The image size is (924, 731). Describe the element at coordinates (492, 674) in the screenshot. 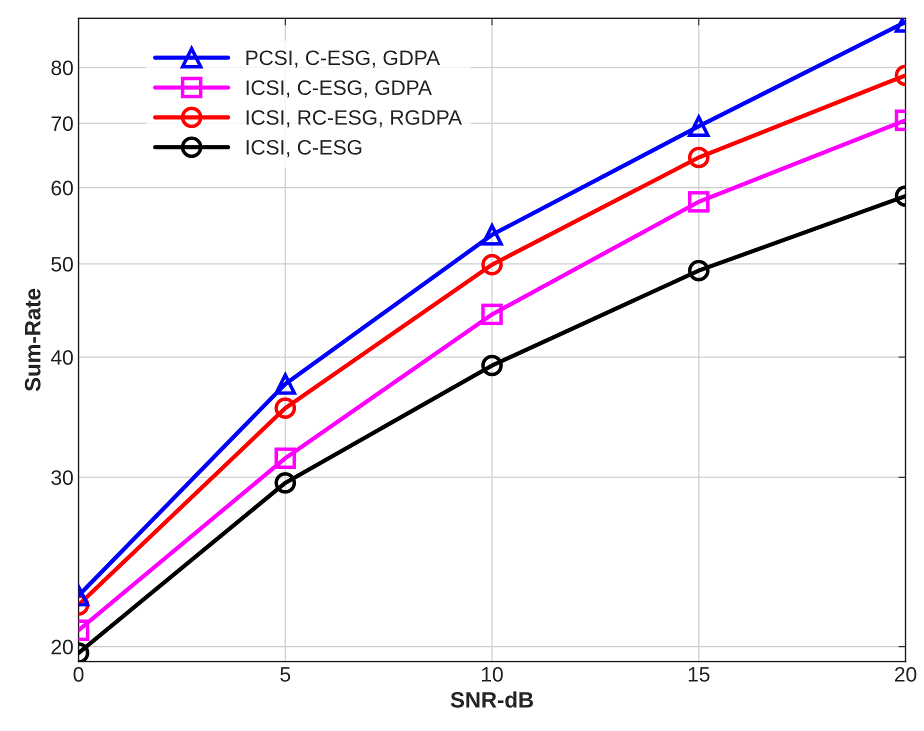

I see `x-tick-label: 10` at that location.